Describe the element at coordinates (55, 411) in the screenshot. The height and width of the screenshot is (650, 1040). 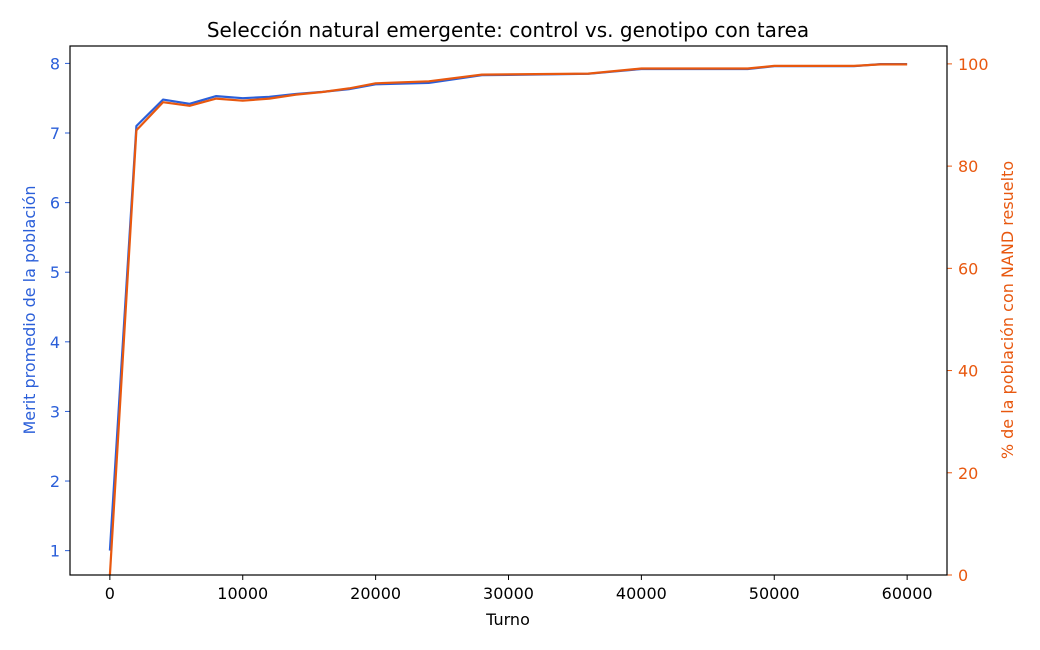
I see `left-y-tick-label: 3` at that location.